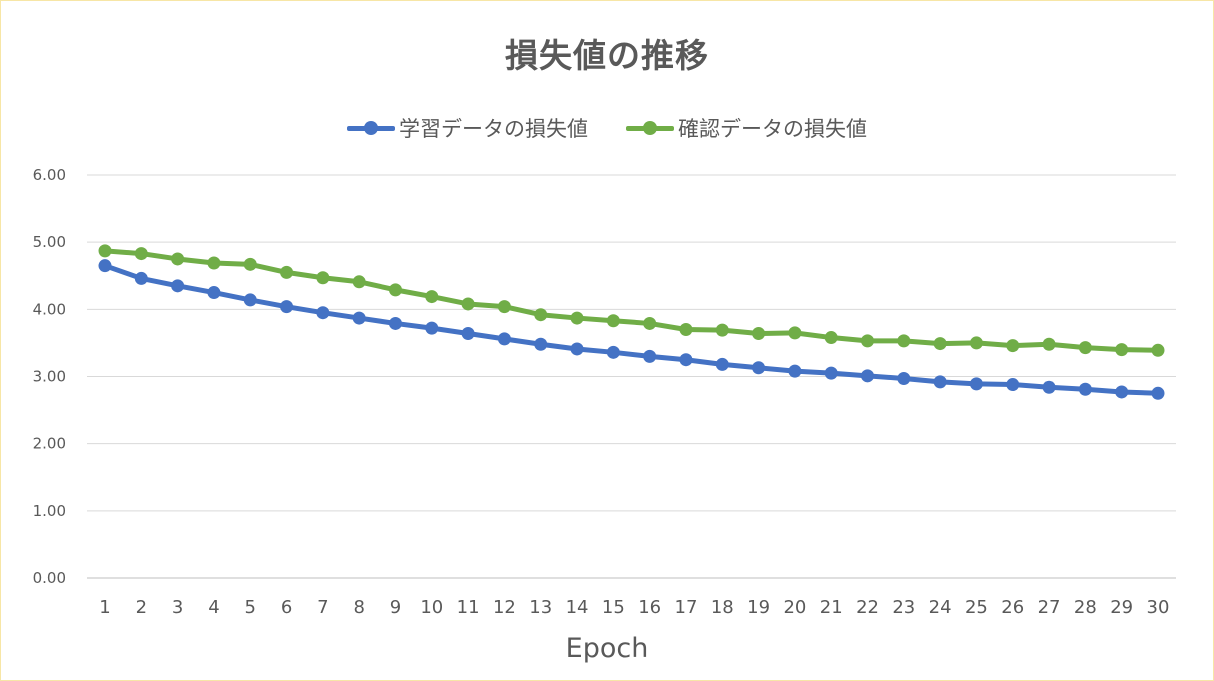 This screenshot has height=681, width=1214. What do you see at coordinates (686, 607) in the screenshot?
I see `x-tick-label: 17` at bounding box center [686, 607].